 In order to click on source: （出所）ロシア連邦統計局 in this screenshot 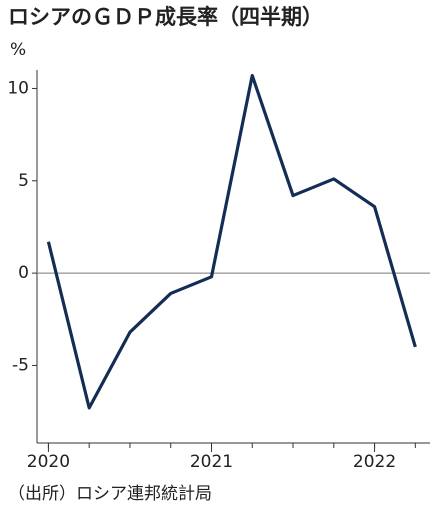, I will do `click(110, 494)`.